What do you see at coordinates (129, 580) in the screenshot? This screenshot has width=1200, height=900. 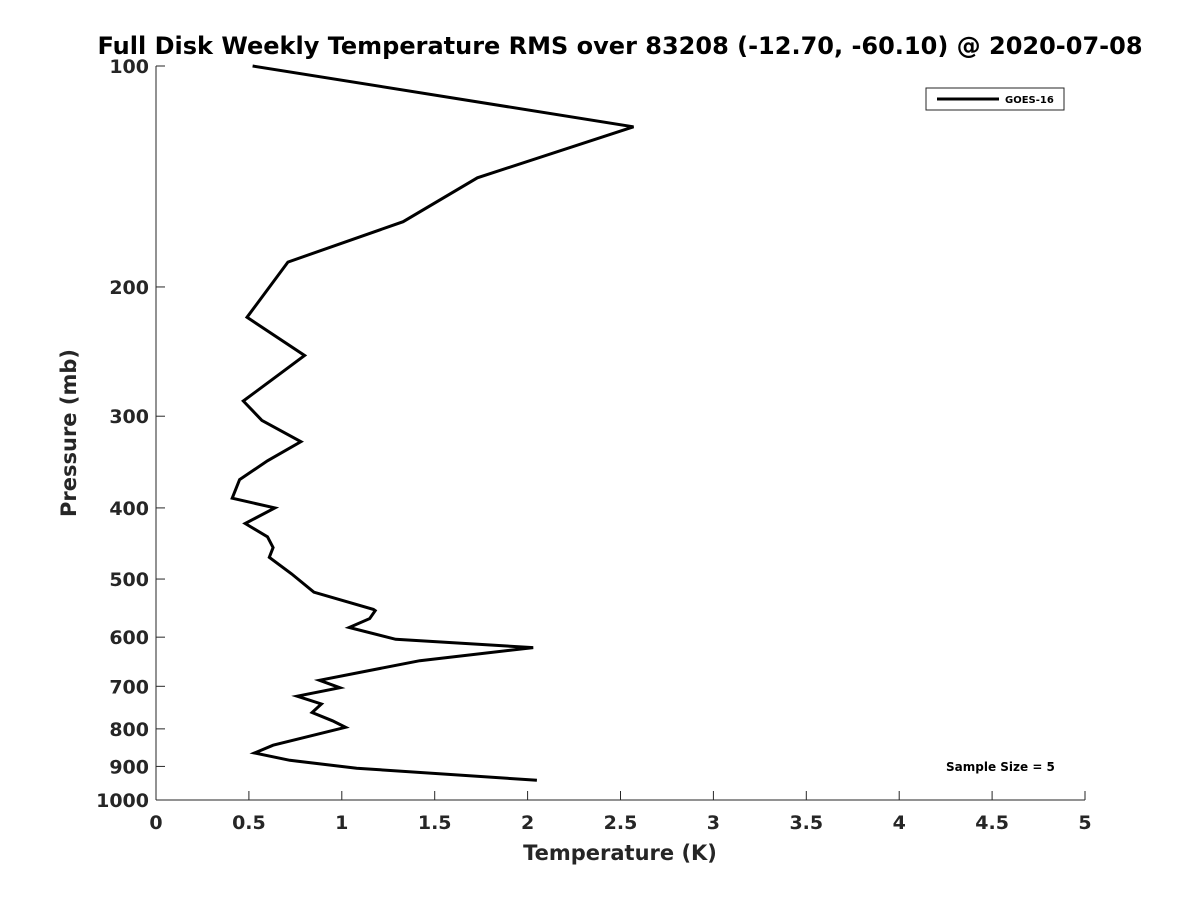 I see `y-tick-label: 500` at bounding box center [129, 580].